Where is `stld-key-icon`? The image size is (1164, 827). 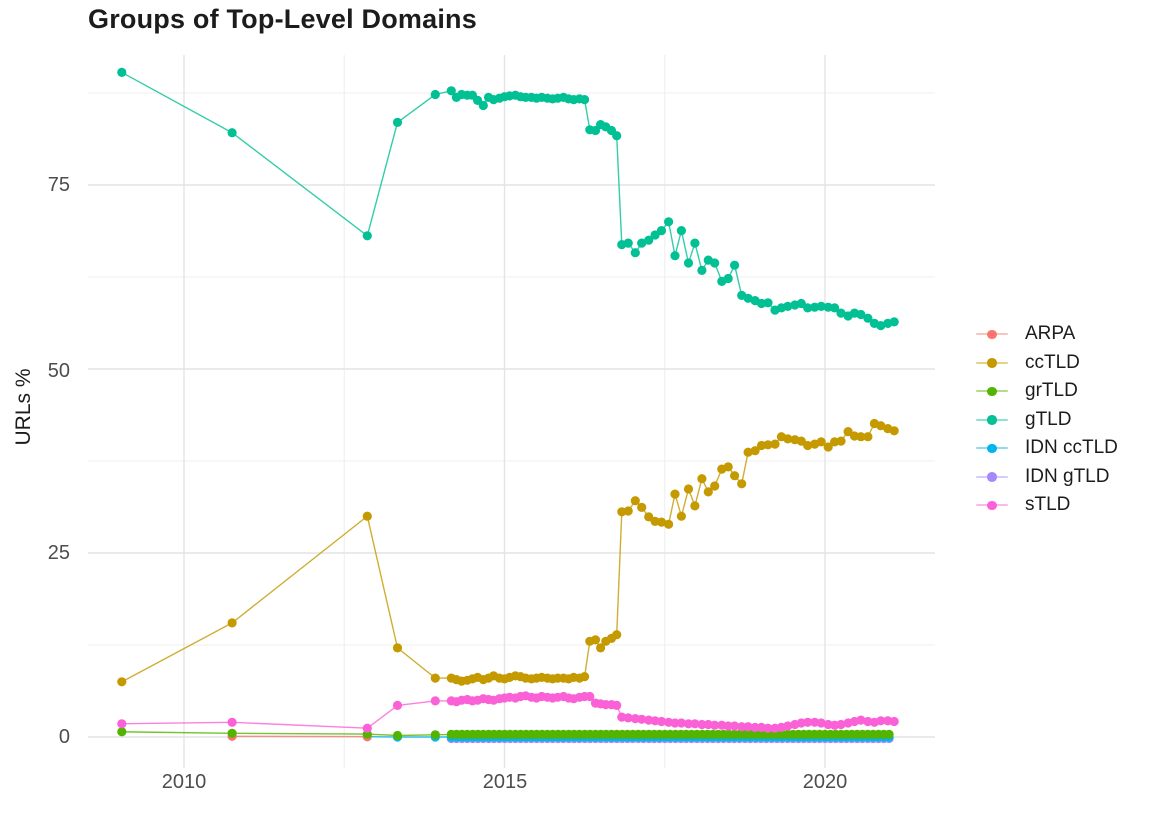
stld-key-icon is located at coordinates (992, 505).